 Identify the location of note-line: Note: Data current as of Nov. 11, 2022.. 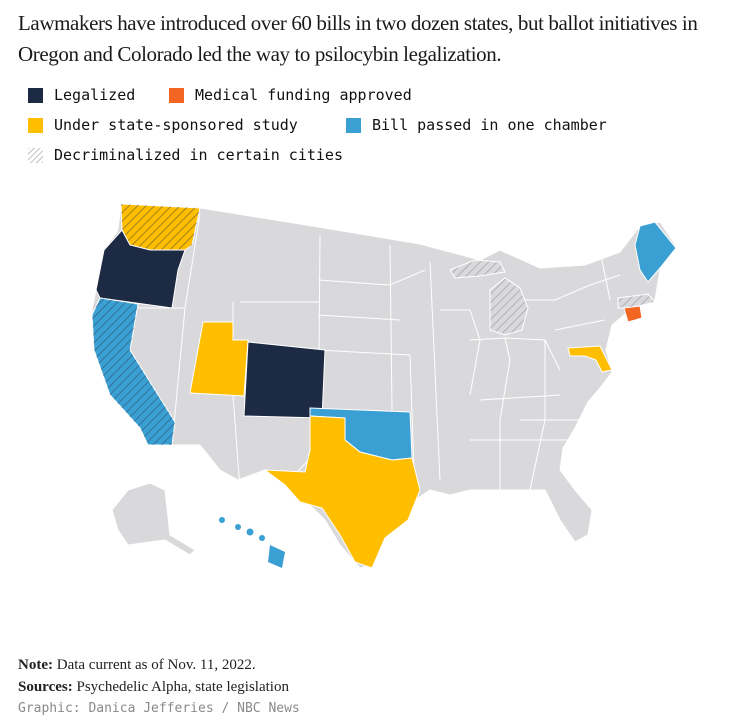
(368, 665).